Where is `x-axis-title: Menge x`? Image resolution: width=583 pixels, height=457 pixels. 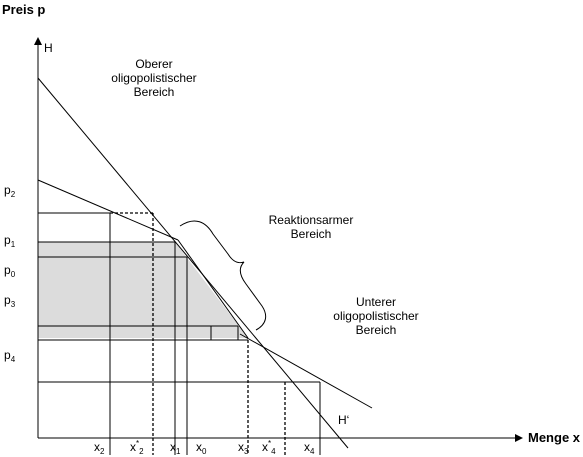 x-axis-title: Menge x is located at coordinates (554, 437).